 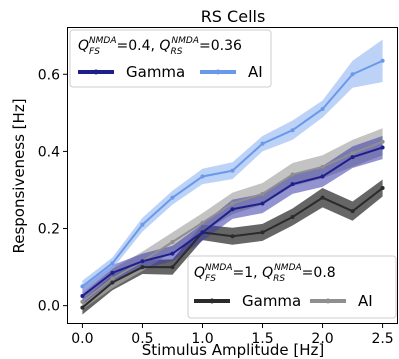 I want to click on x-tick-label: 0.0, so click(x=82, y=339).